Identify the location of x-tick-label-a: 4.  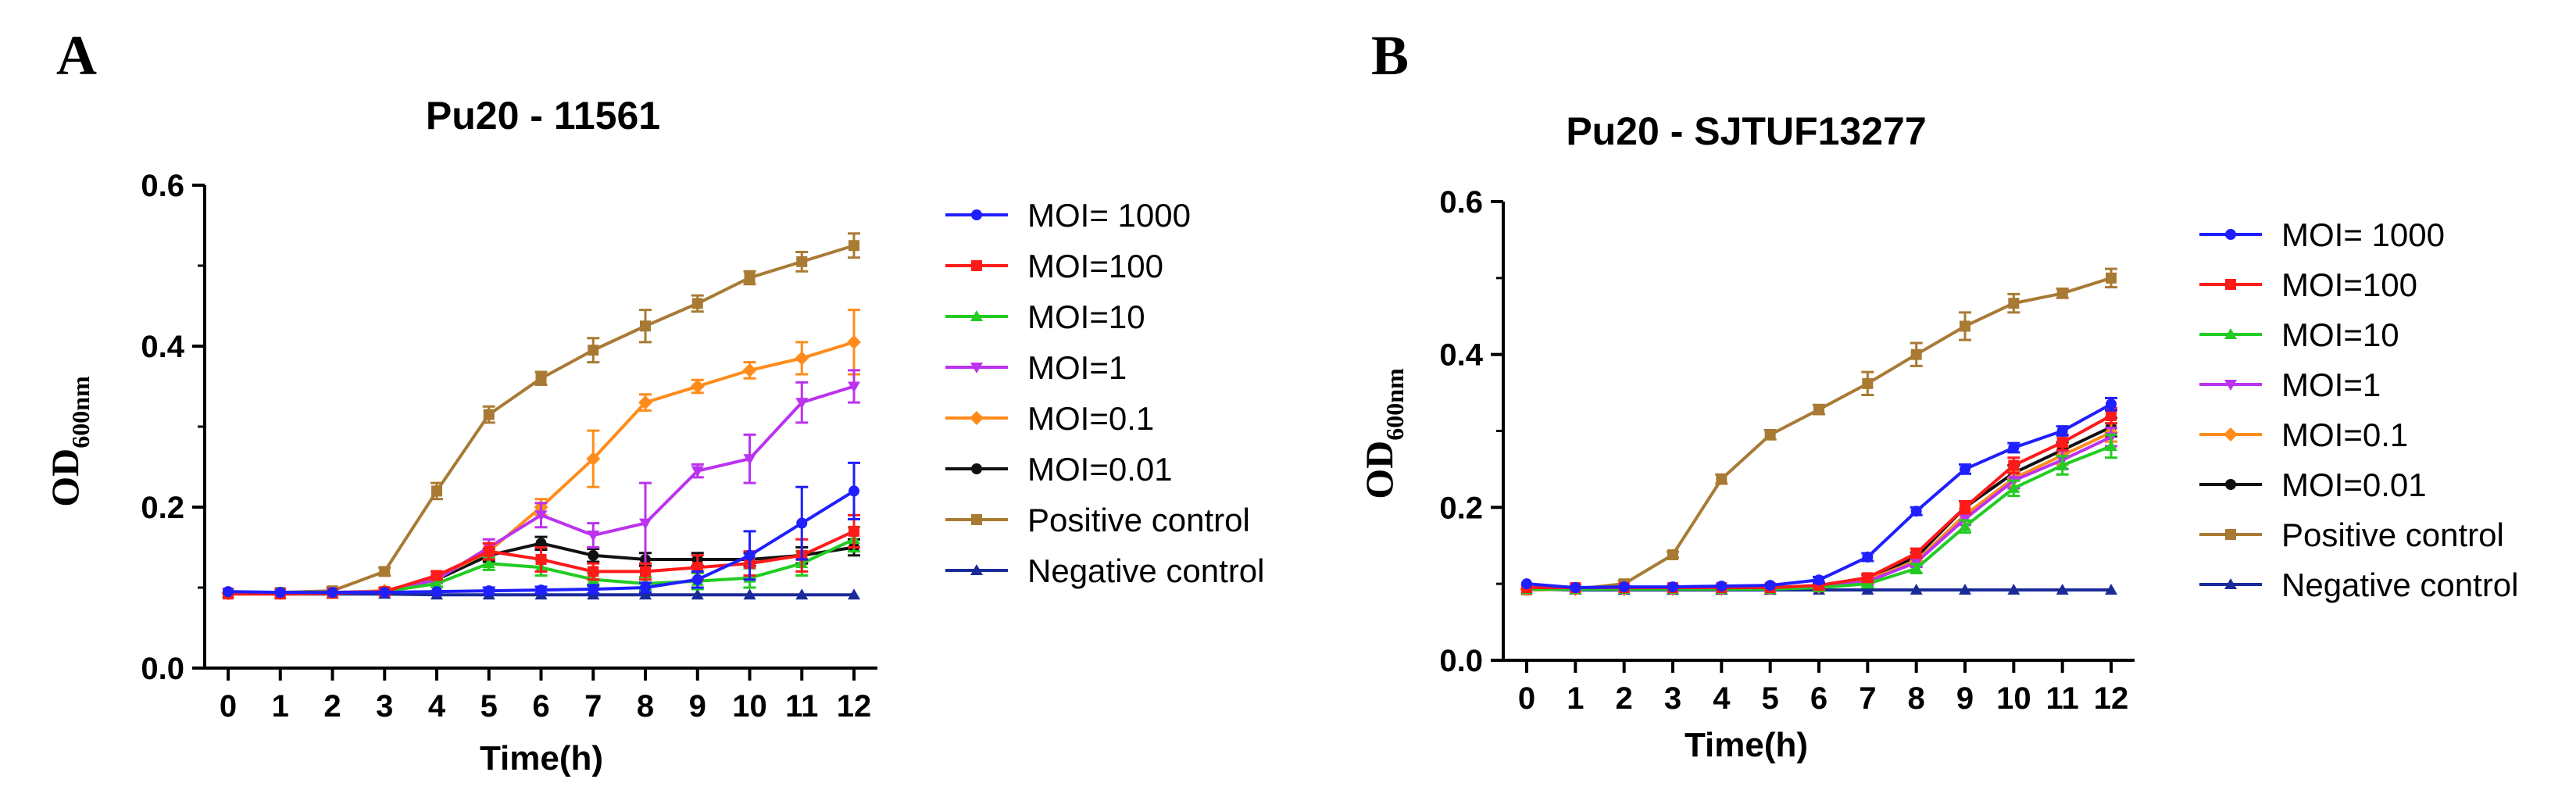
(437, 707).